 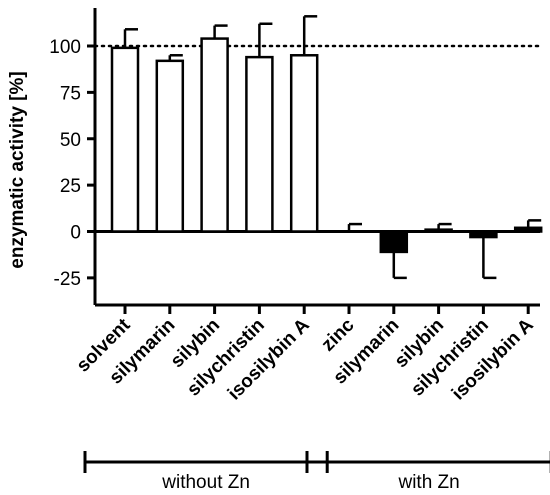 What do you see at coordinates (70, 140) in the screenshot?
I see `y-tick-label: 50` at bounding box center [70, 140].